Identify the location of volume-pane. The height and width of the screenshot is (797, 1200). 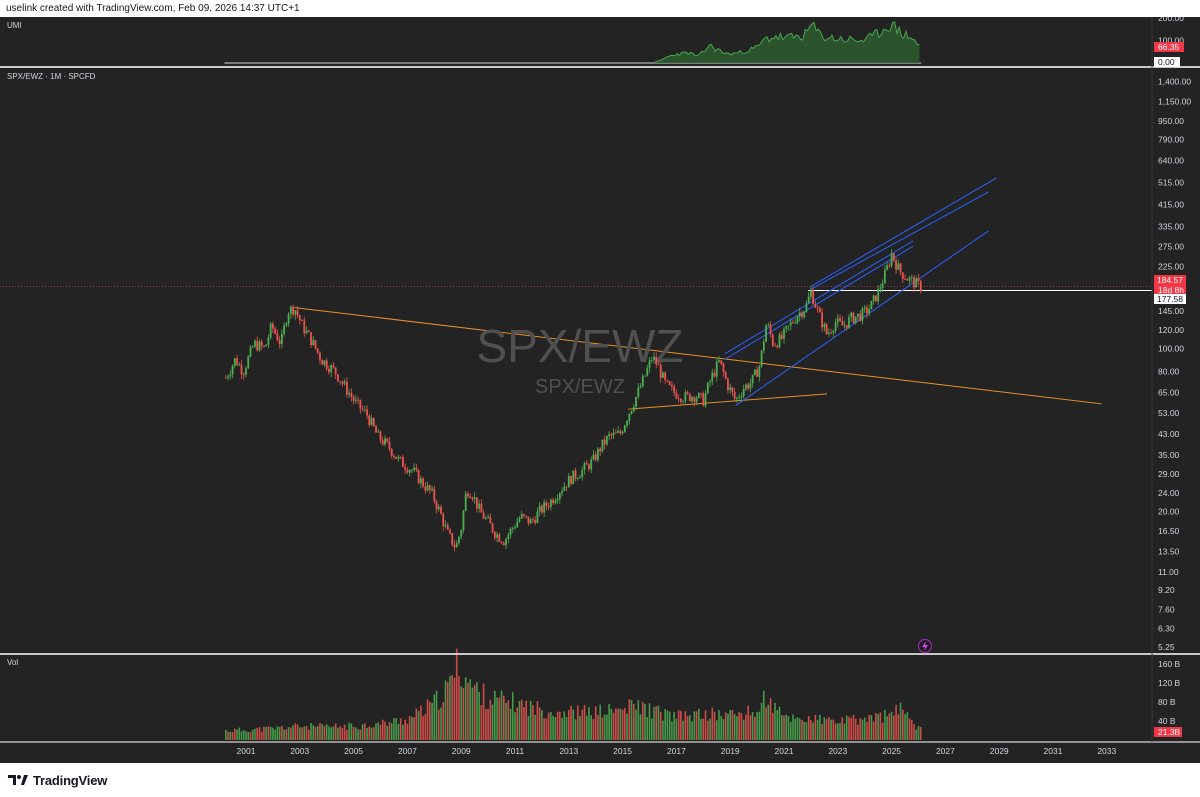
(573, 694).